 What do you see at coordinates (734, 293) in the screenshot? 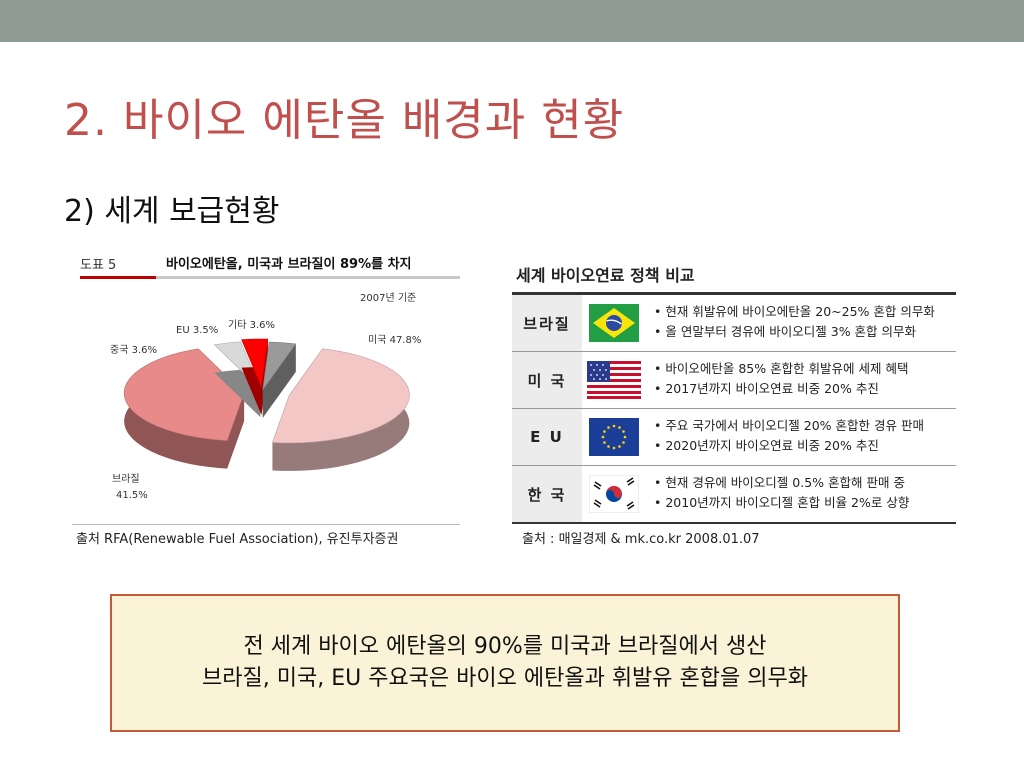
I see `table-top-rule` at bounding box center [734, 293].